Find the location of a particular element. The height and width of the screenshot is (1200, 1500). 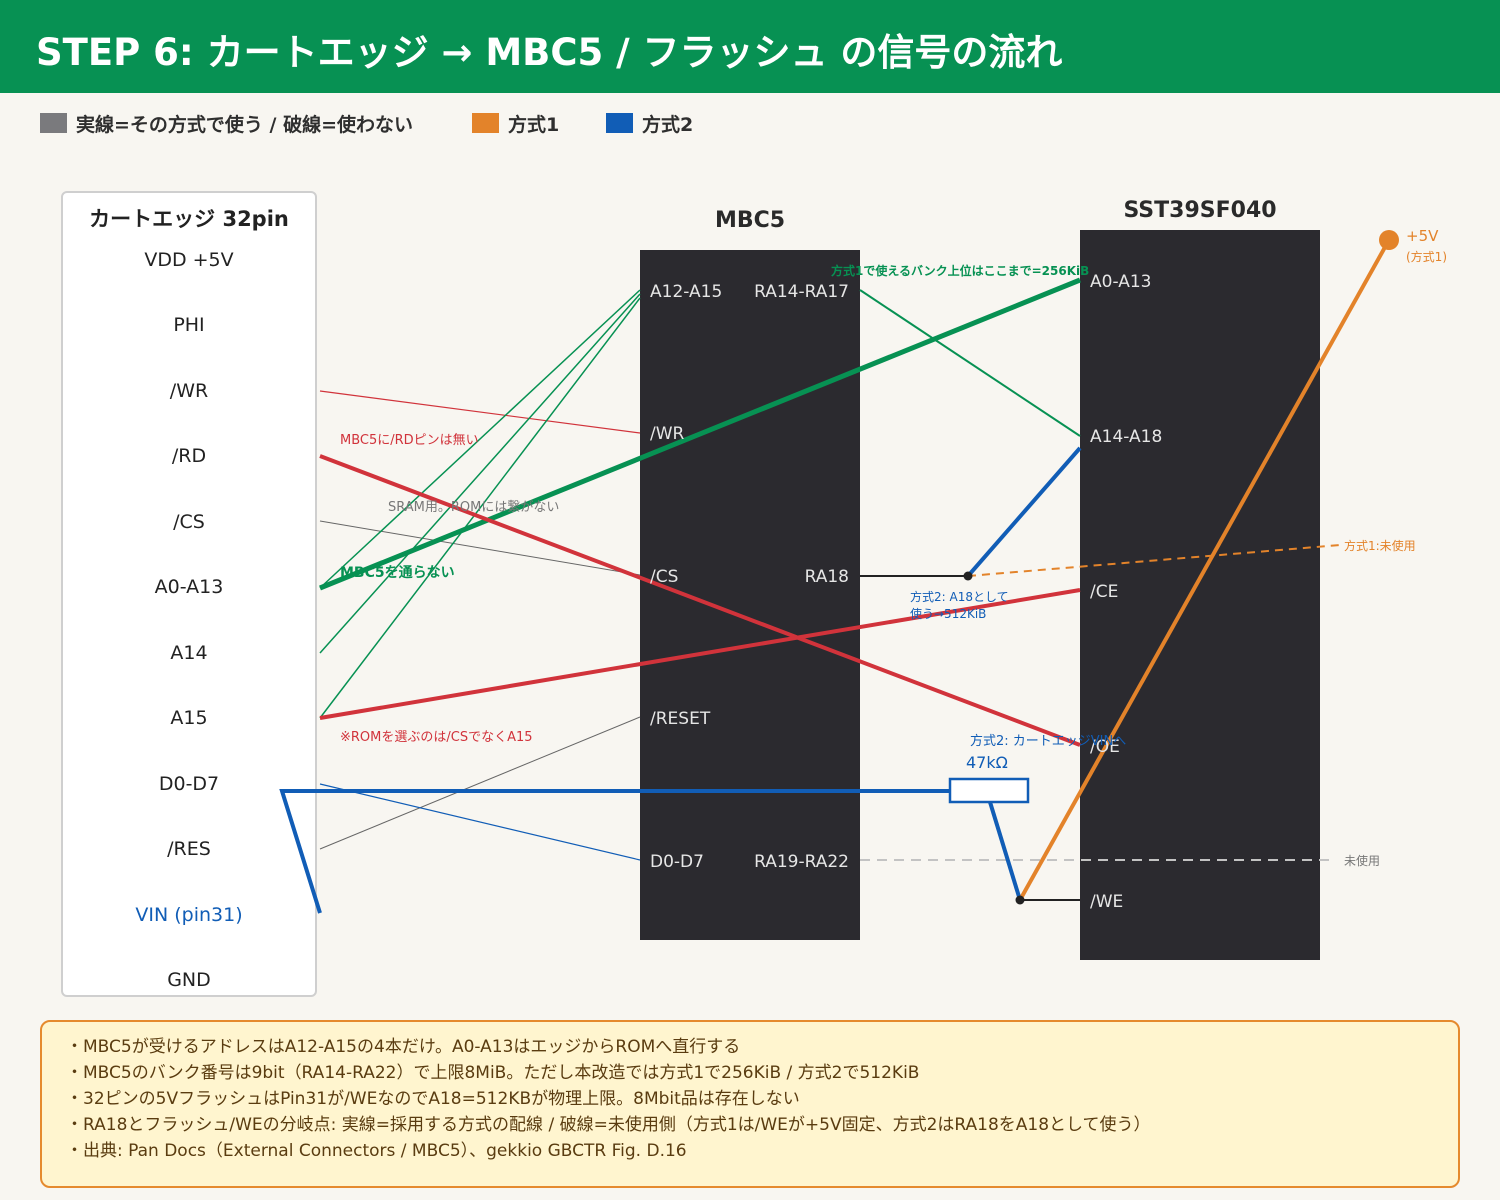

wire-data is located at coordinates (480, 822).